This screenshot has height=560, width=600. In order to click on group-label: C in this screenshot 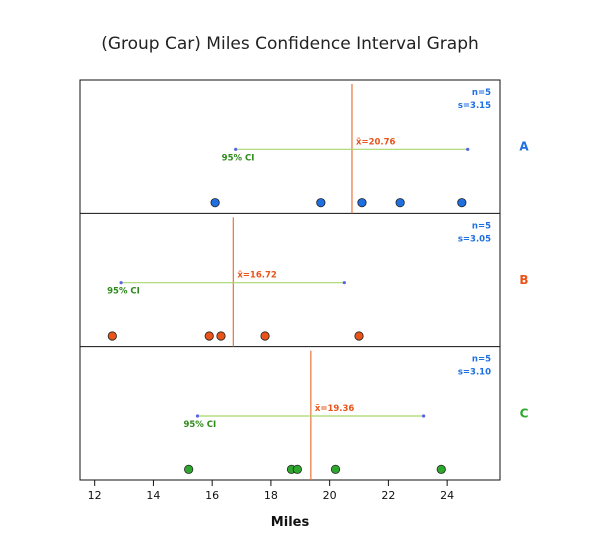, I will do `click(524, 413)`.